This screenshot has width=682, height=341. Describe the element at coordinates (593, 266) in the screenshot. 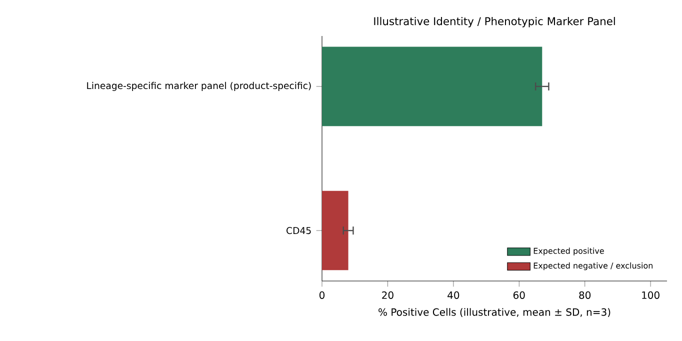

I see `legend-label: Expected negative / exclusion` at that location.